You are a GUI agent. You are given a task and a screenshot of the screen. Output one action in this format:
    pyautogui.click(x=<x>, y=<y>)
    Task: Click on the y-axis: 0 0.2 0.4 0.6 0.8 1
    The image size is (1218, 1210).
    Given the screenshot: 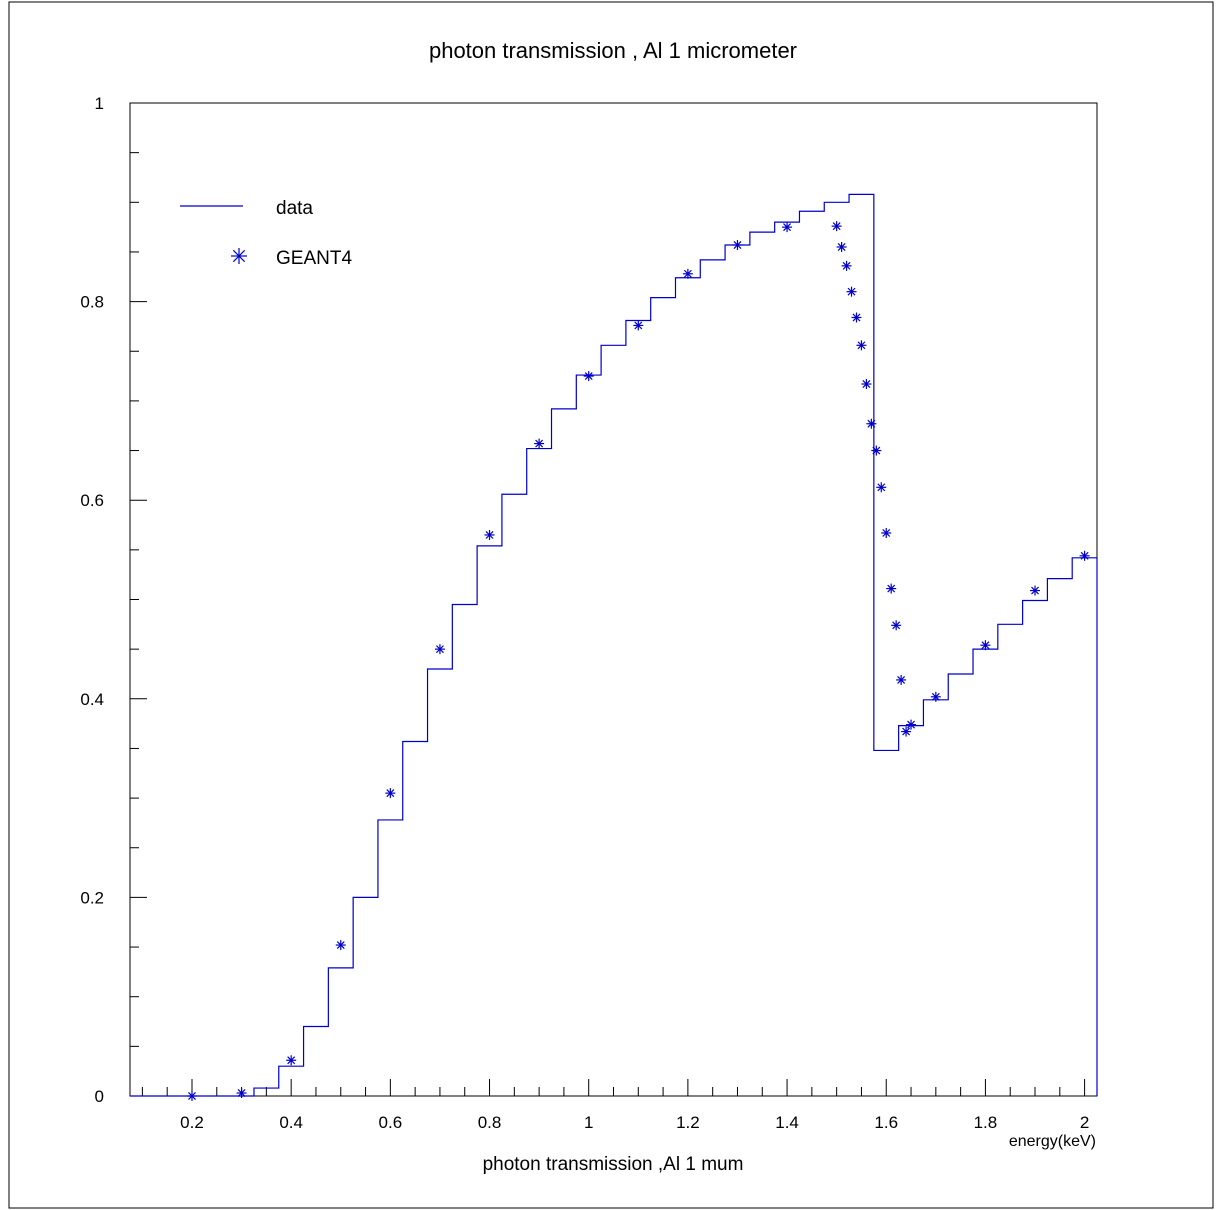 What is the action you would take?
    pyautogui.click(x=113, y=600)
    